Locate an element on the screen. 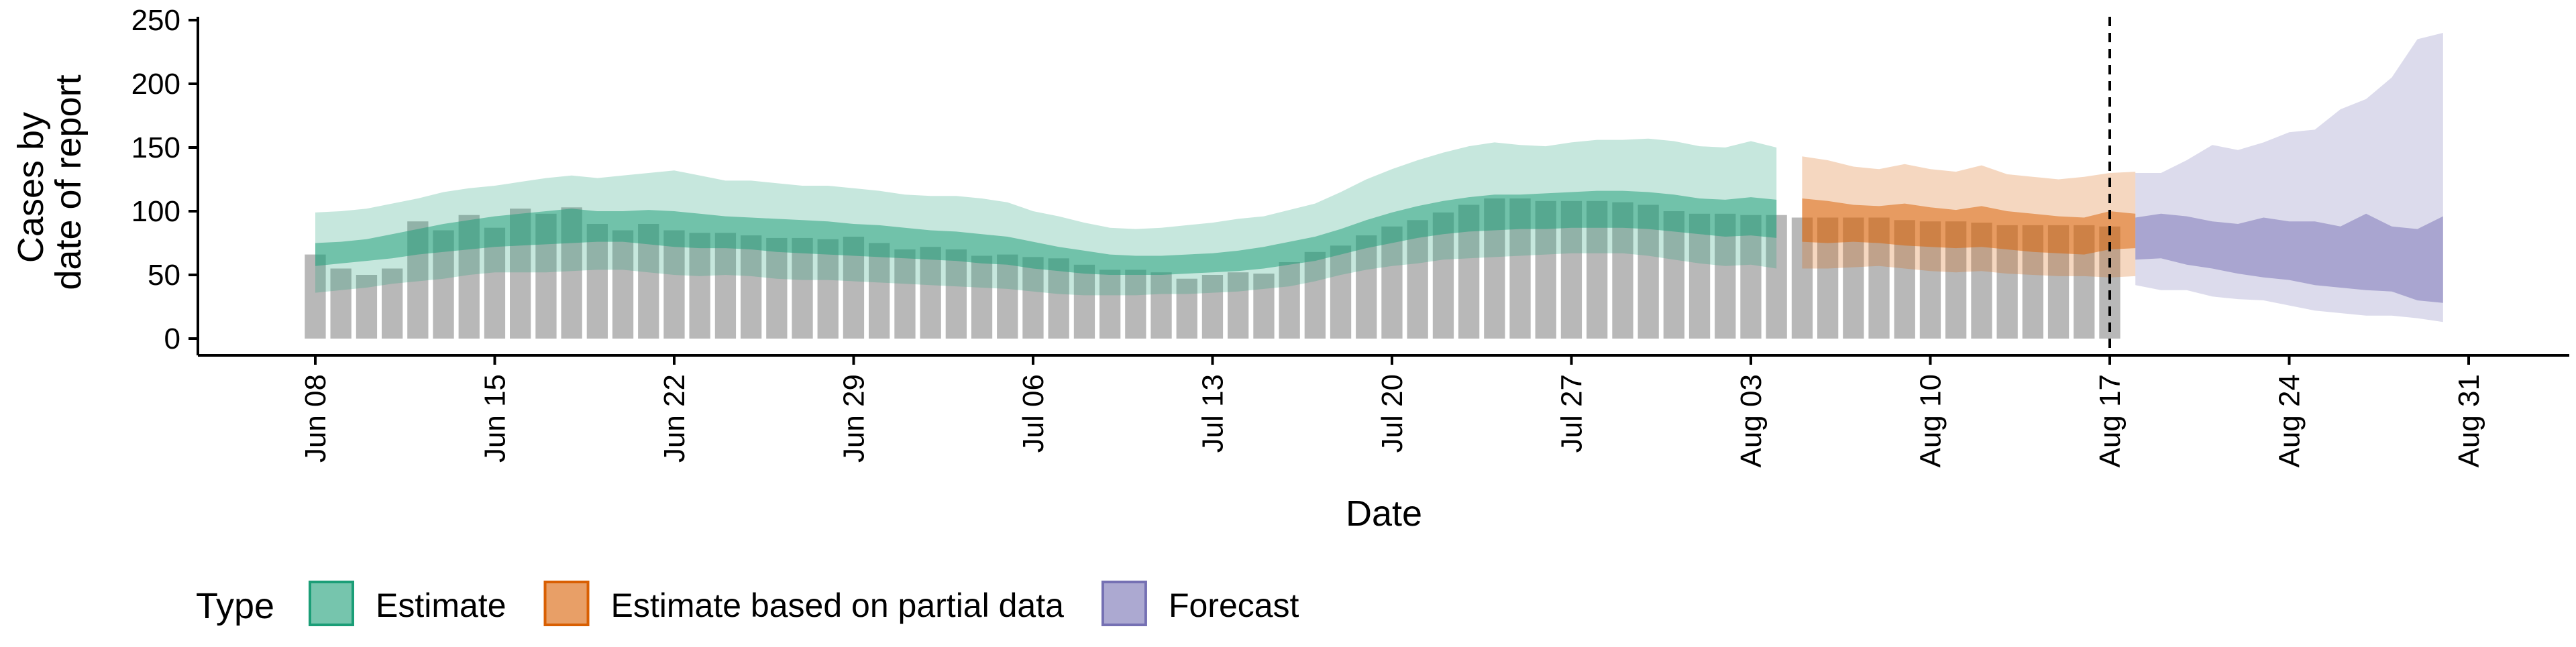 This screenshot has width=2576, height=647. y-tick-label: 250 is located at coordinates (155, 20).